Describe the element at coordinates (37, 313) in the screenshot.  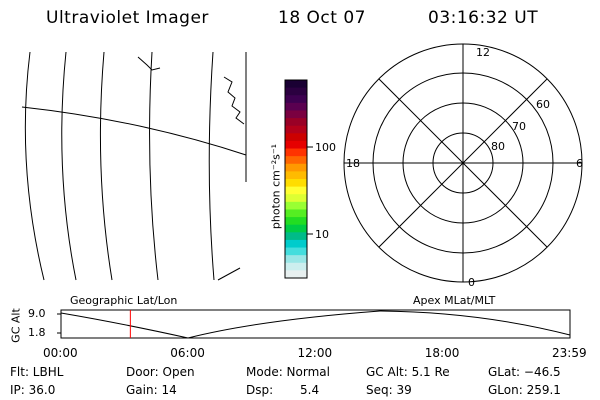
I see `timeline-y-top: 9.0` at that location.